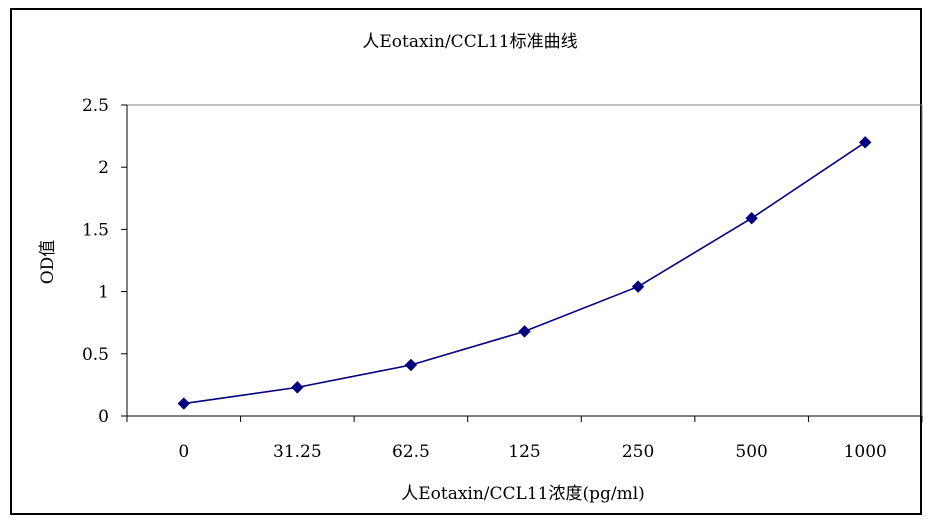 The height and width of the screenshot is (523, 932). Describe the element at coordinates (469, 42) in the screenshot. I see `chart-title: 人Eotaxin/CCL11标准曲线` at that location.